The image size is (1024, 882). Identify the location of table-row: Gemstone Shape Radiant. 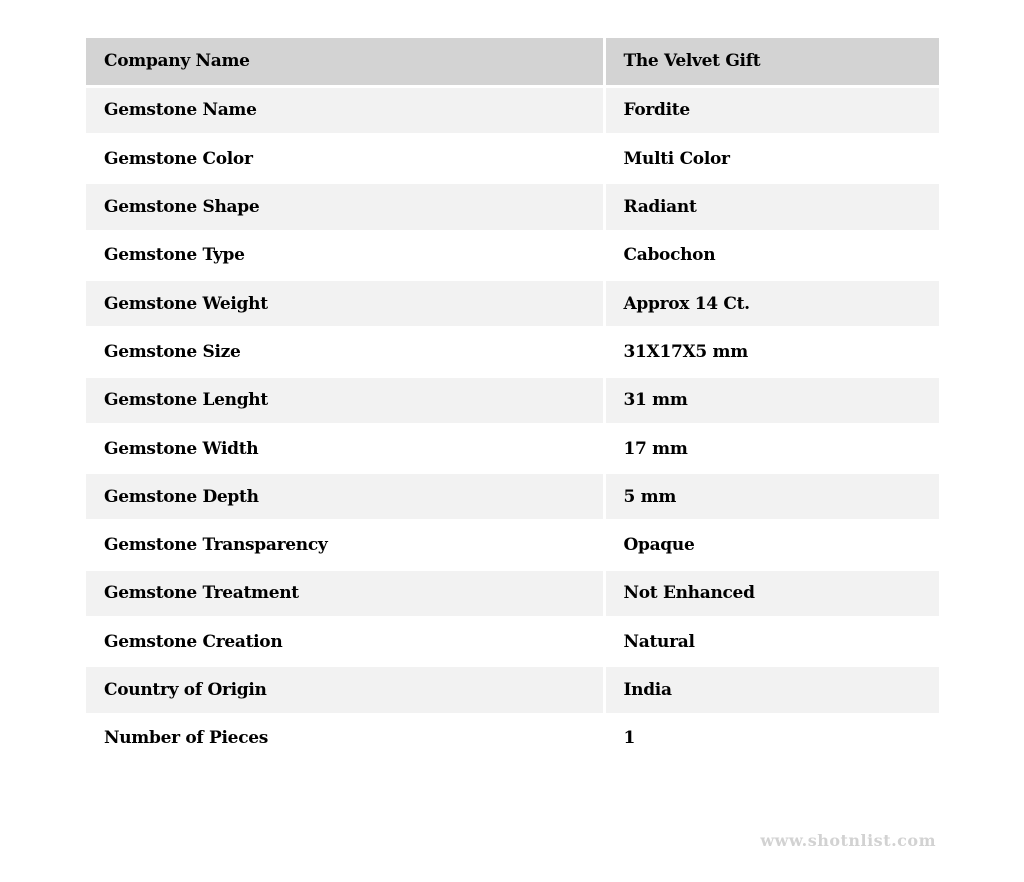
(512, 207).